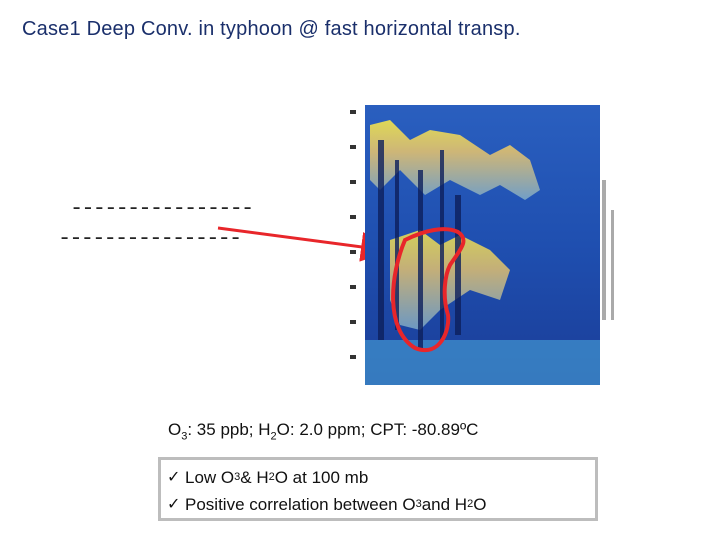  What do you see at coordinates (455, 160) in the screenshot?
I see `lidar-cloud-top` at bounding box center [455, 160].